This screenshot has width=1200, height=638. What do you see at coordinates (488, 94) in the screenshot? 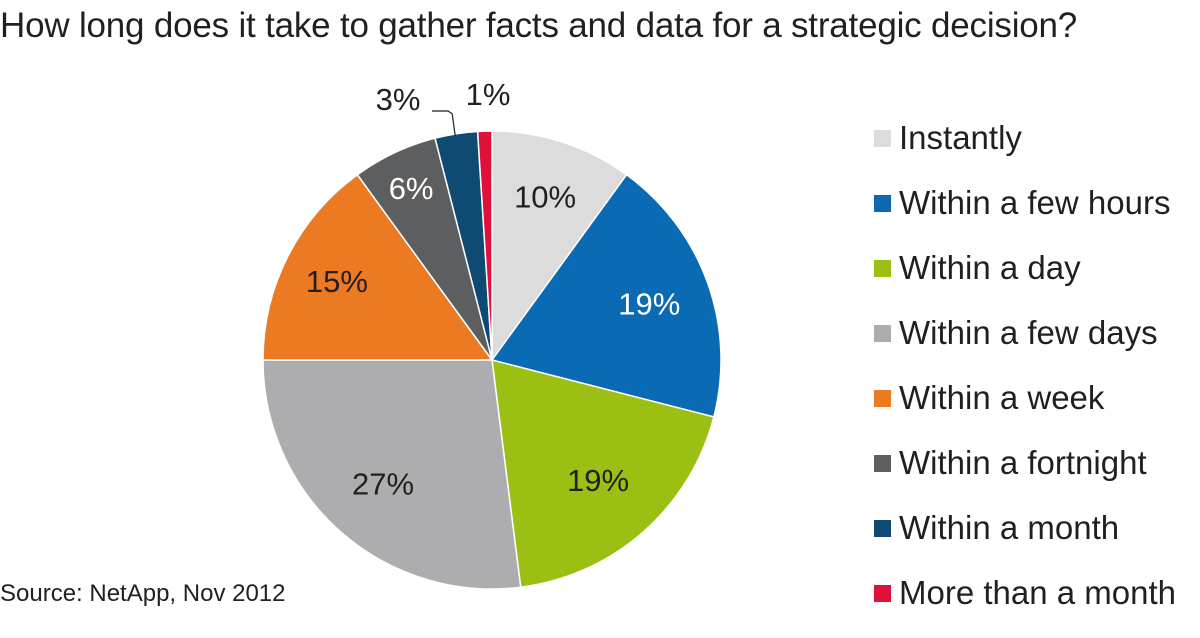
I see `slice-label: 1%` at bounding box center [488, 94].